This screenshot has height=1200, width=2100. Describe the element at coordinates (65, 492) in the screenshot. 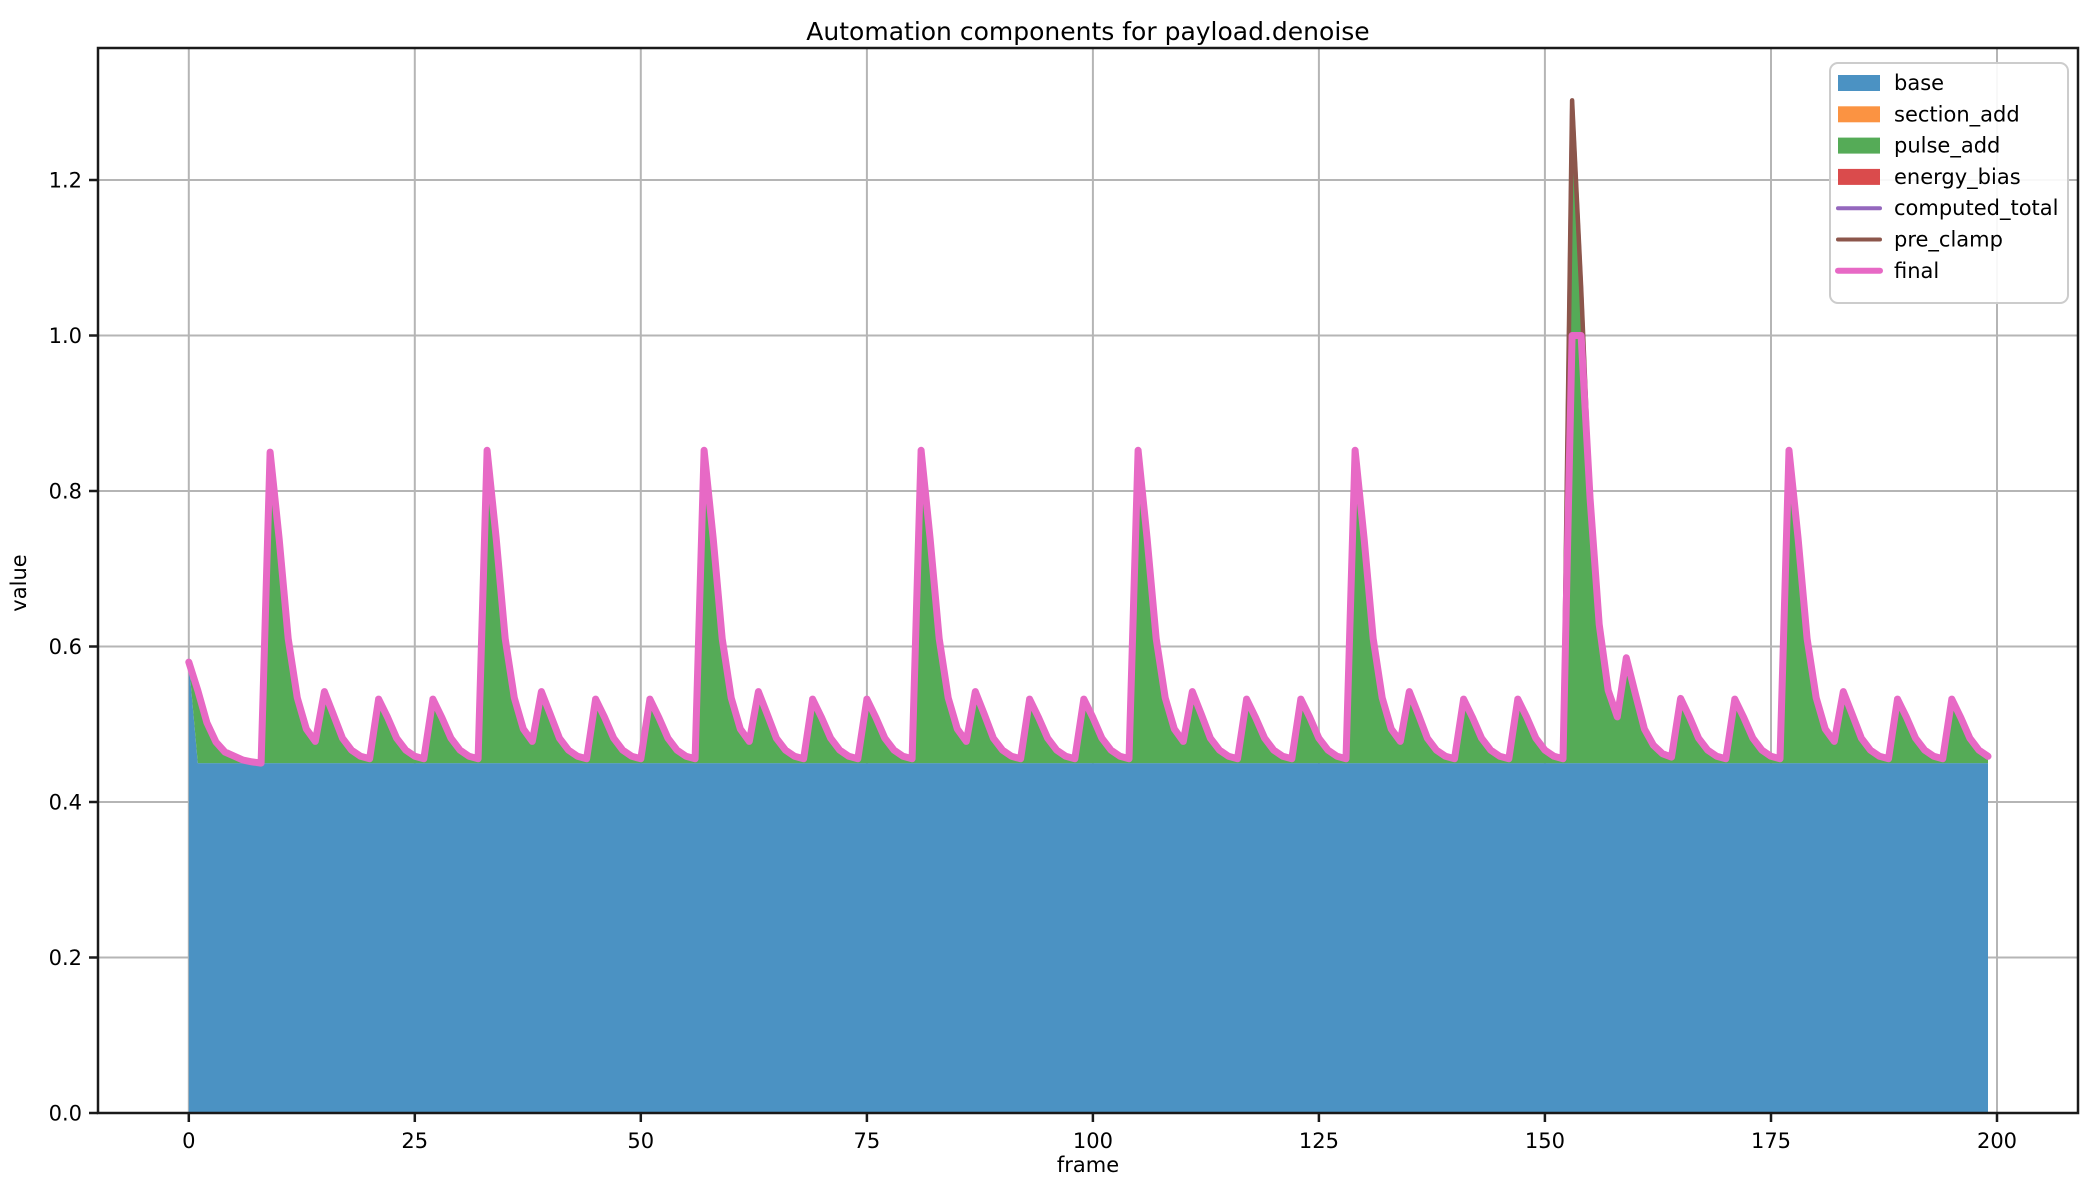

I see `y-tick-label: 0.8` at that location.